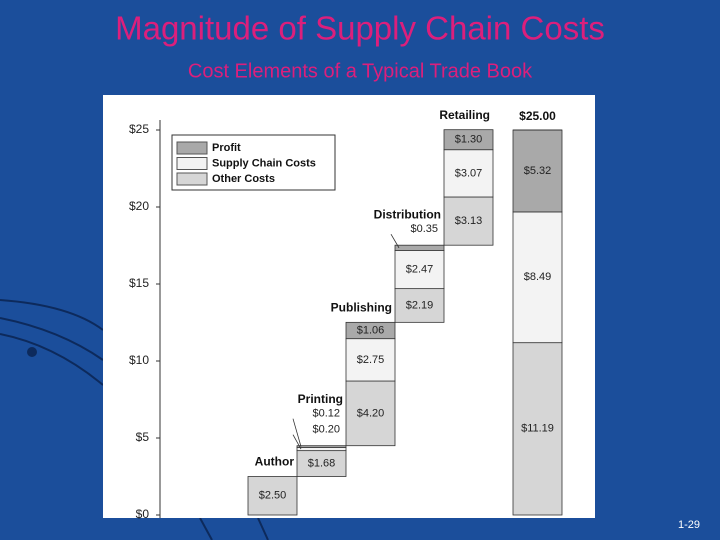  I want to click on segment-label: $2.50, so click(273, 496).